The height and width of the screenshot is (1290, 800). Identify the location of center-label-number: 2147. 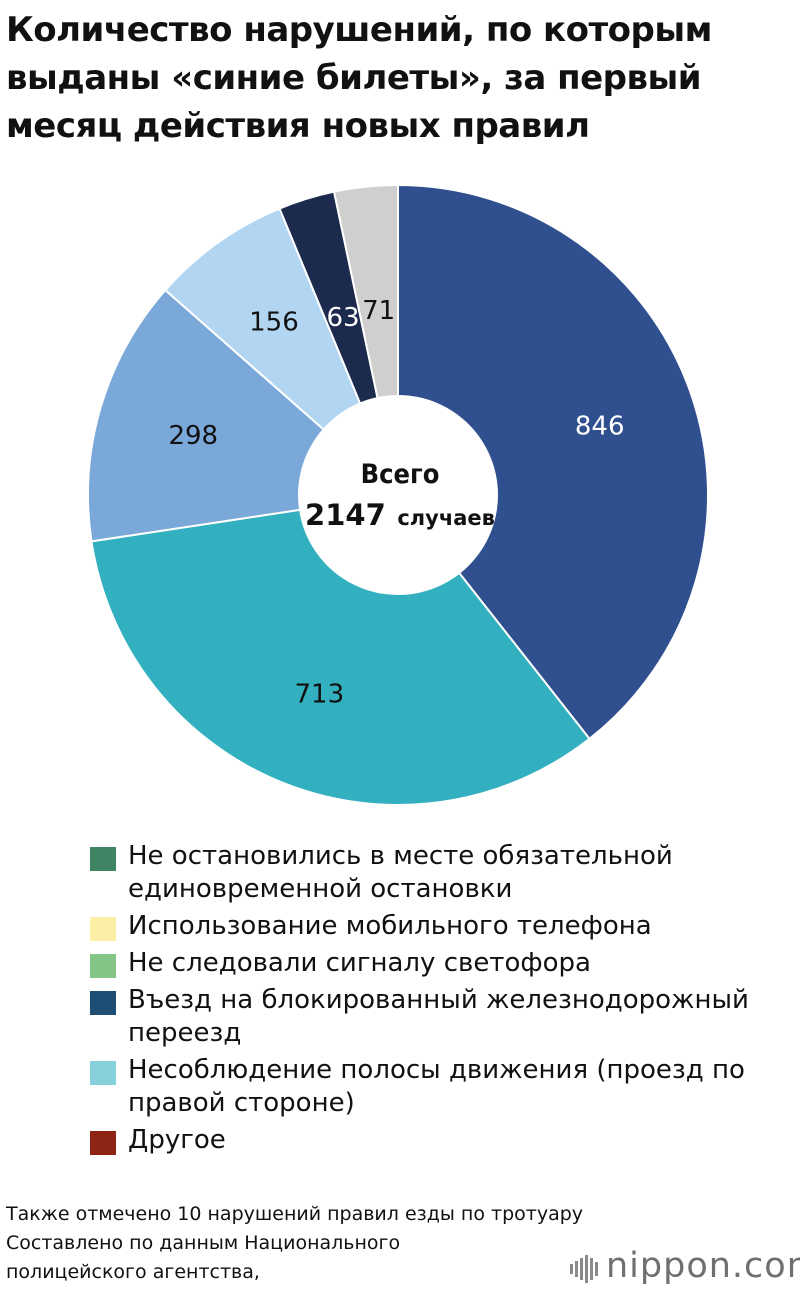
(345, 515).